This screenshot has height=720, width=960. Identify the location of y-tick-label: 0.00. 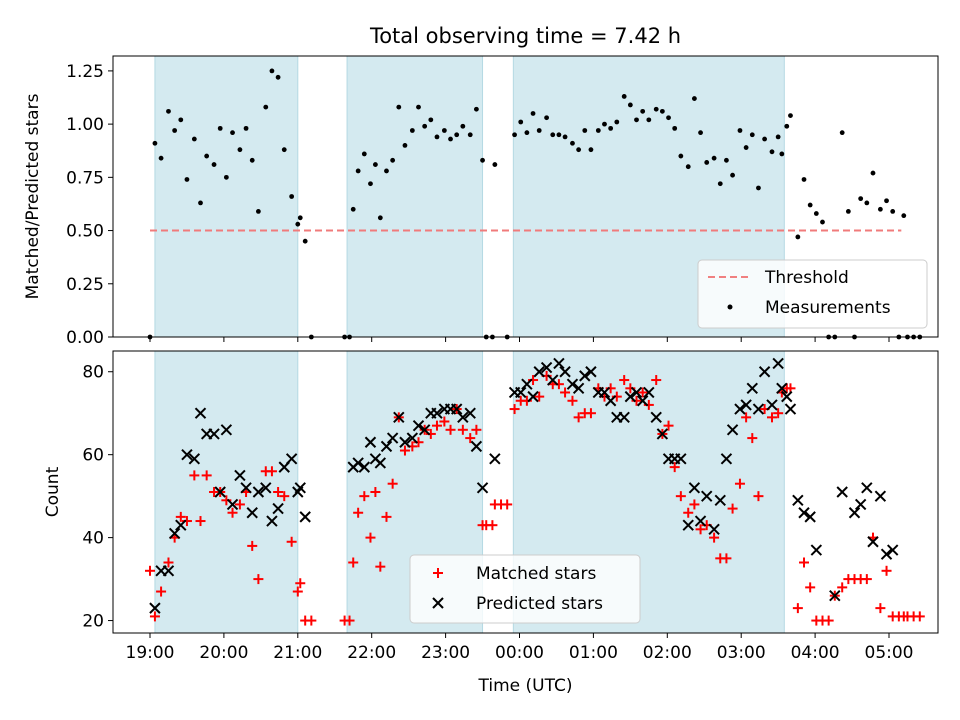
(85, 338).